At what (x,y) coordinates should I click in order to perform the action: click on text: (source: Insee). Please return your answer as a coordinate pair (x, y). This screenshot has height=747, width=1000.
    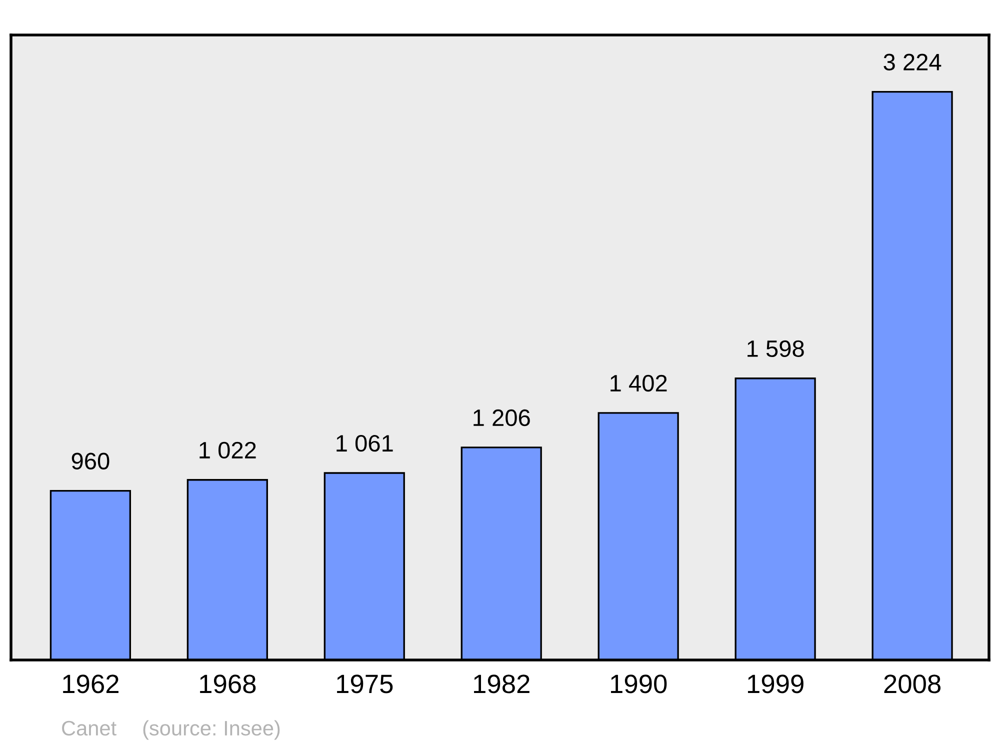
    Looking at the image, I should click on (211, 730).